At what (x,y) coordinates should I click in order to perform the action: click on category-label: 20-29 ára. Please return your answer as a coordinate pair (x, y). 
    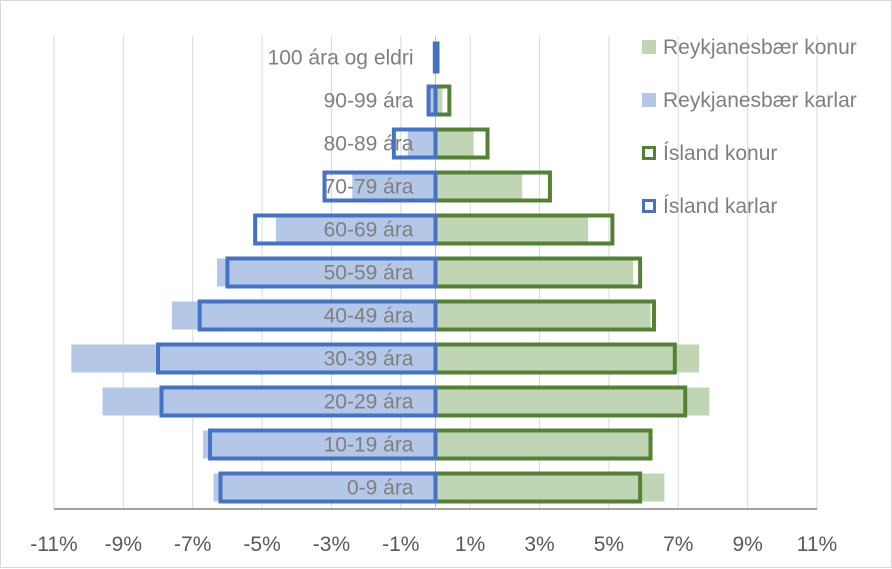
    Looking at the image, I should click on (369, 402).